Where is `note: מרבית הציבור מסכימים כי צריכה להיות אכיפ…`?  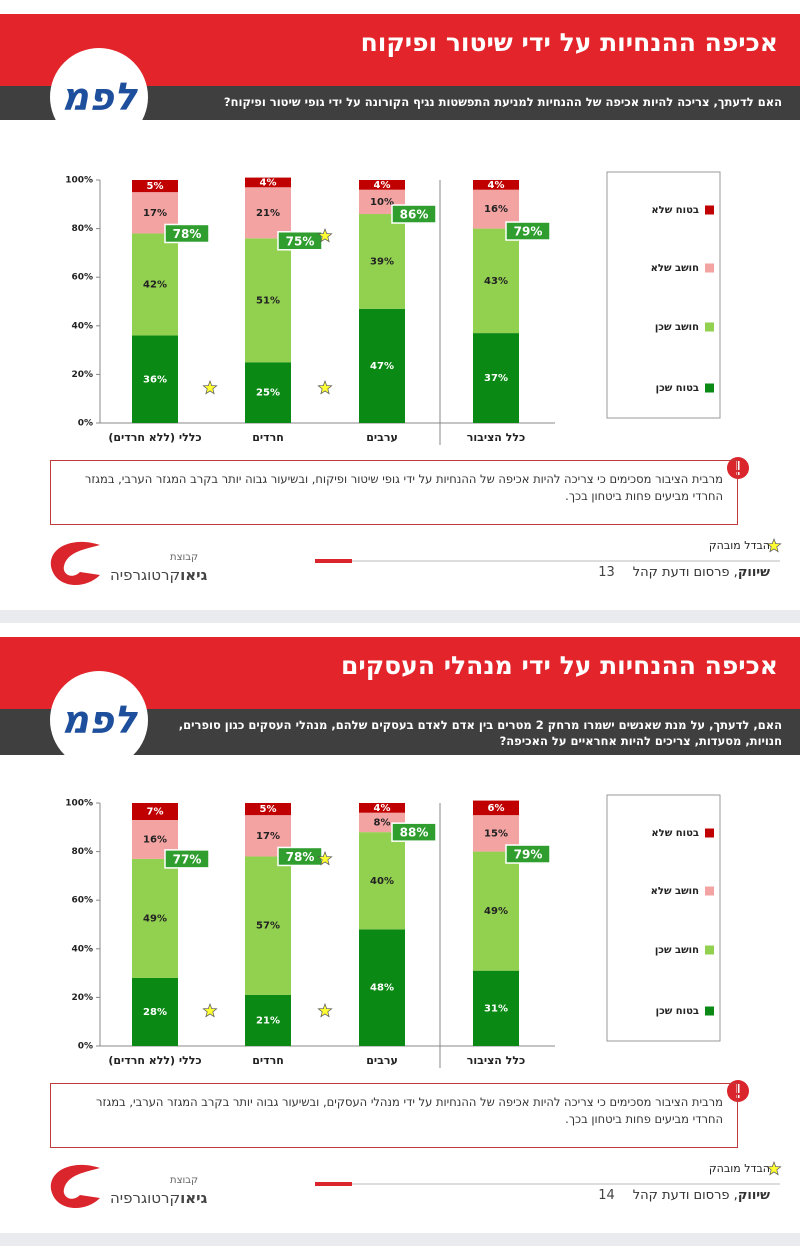
note: מרבית הציבור מסכימים כי צריכה להיות אכיפ… is located at coordinates (394, 492).